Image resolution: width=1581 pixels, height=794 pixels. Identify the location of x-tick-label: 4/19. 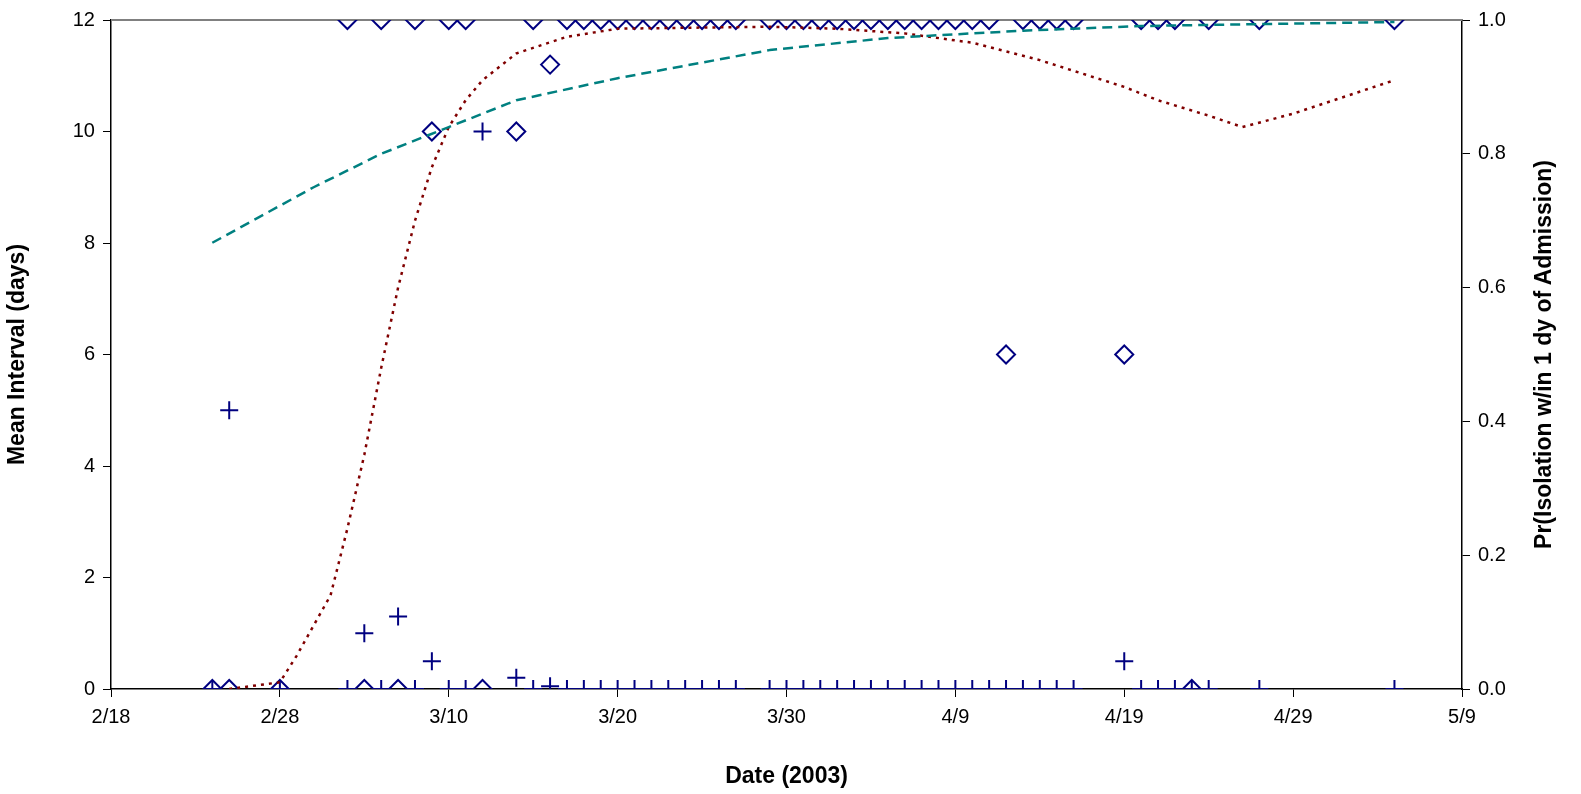
(1124, 715).